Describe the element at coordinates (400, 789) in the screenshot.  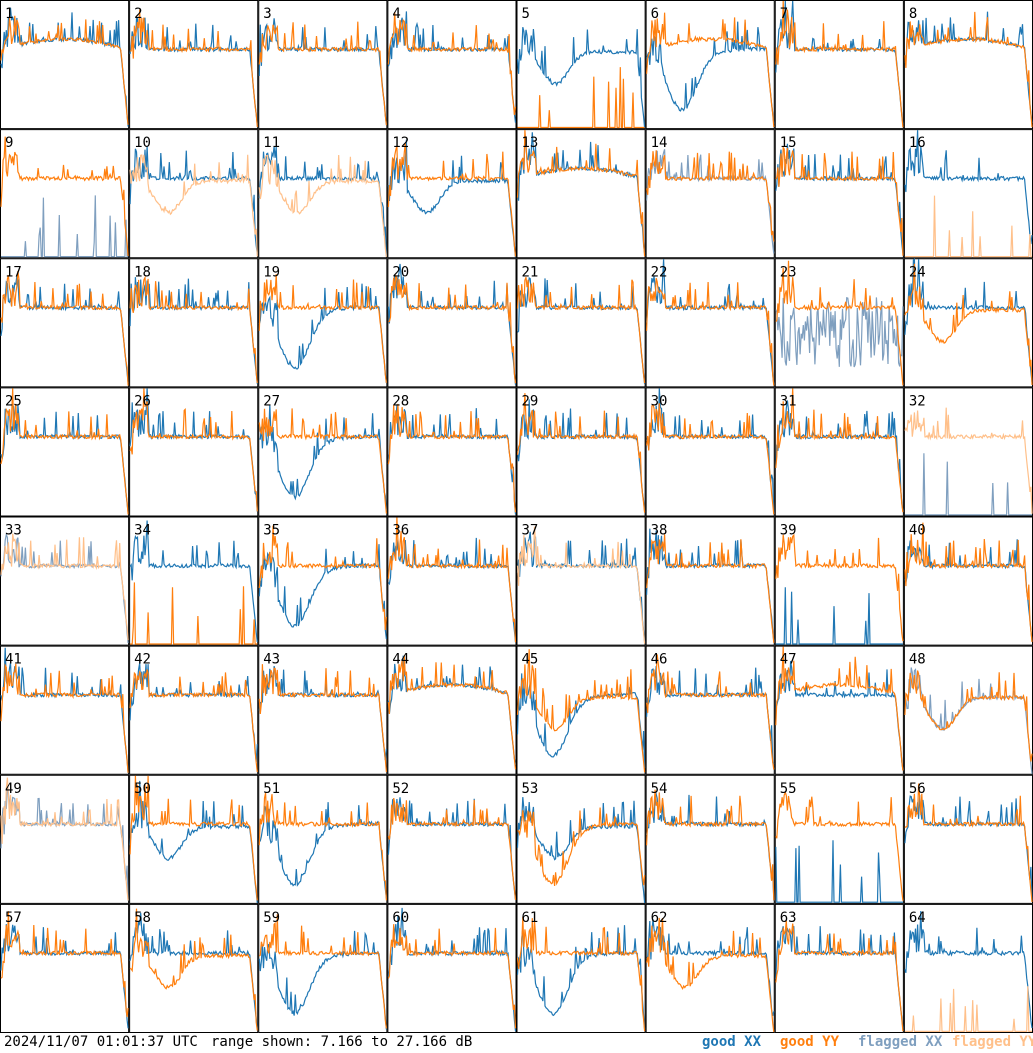
I see `tile-number: 52` at that location.